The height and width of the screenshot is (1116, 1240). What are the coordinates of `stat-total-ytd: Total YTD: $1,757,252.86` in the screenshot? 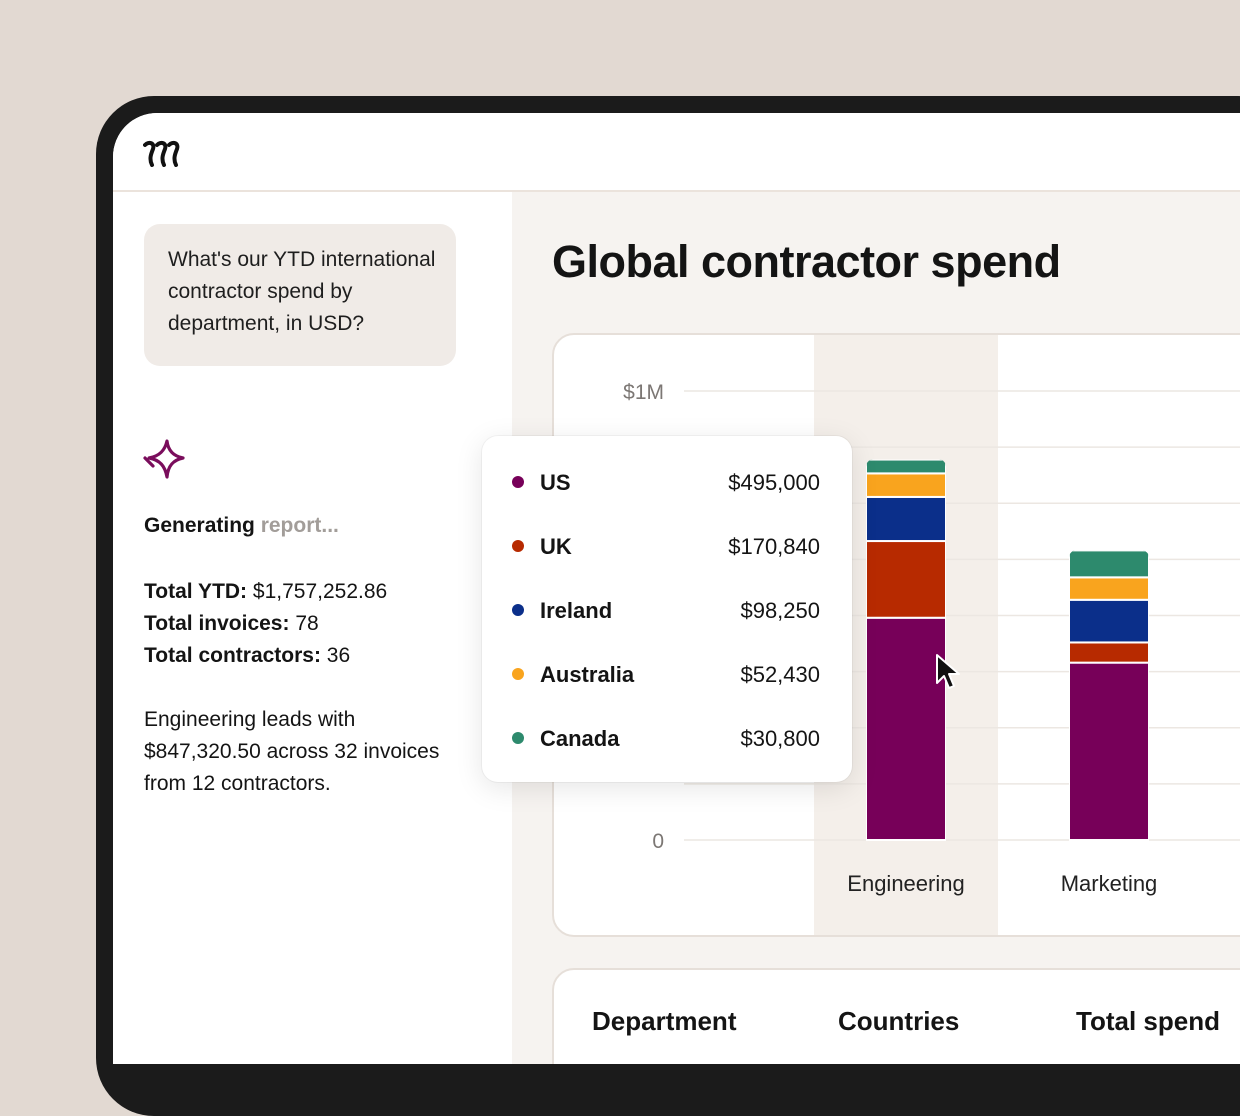 It's located at (265, 592).